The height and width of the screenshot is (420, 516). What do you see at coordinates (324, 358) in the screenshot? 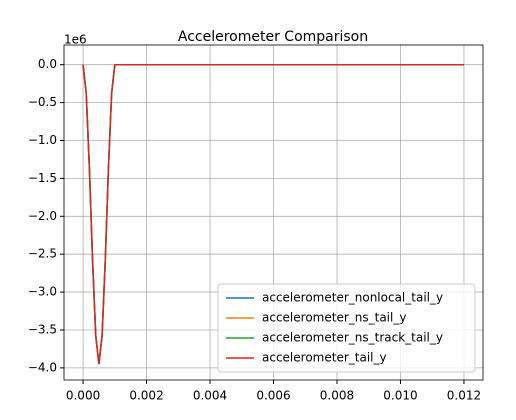
I see `legend-label: accelerometer_tail_y` at bounding box center [324, 358].